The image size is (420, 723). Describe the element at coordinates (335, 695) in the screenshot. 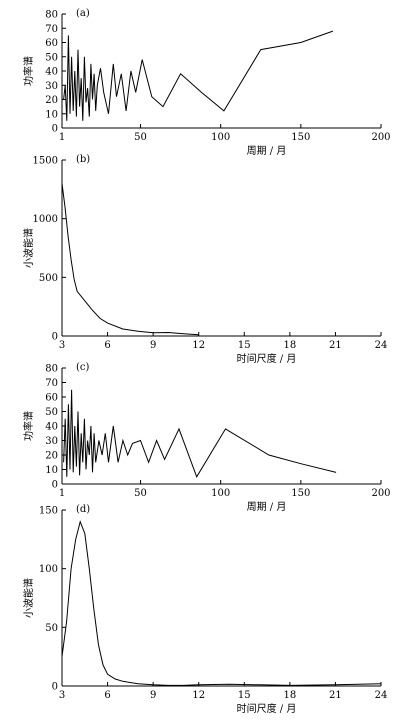

I see `panel-4-x-tick-label: 21` at that location.